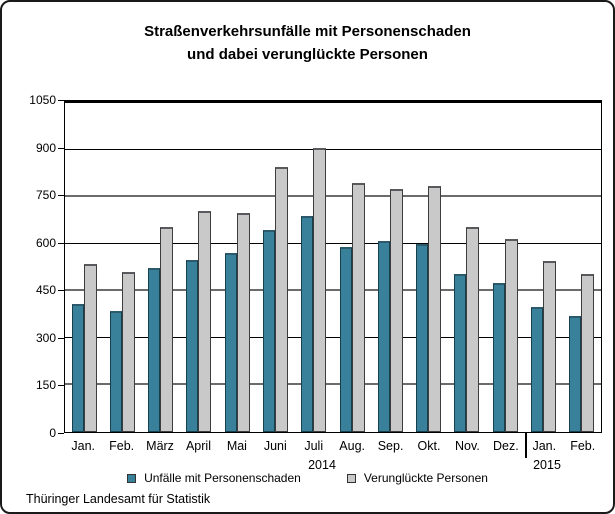  I want to click on x-tick-label-12: Dez., so click(506, 446).